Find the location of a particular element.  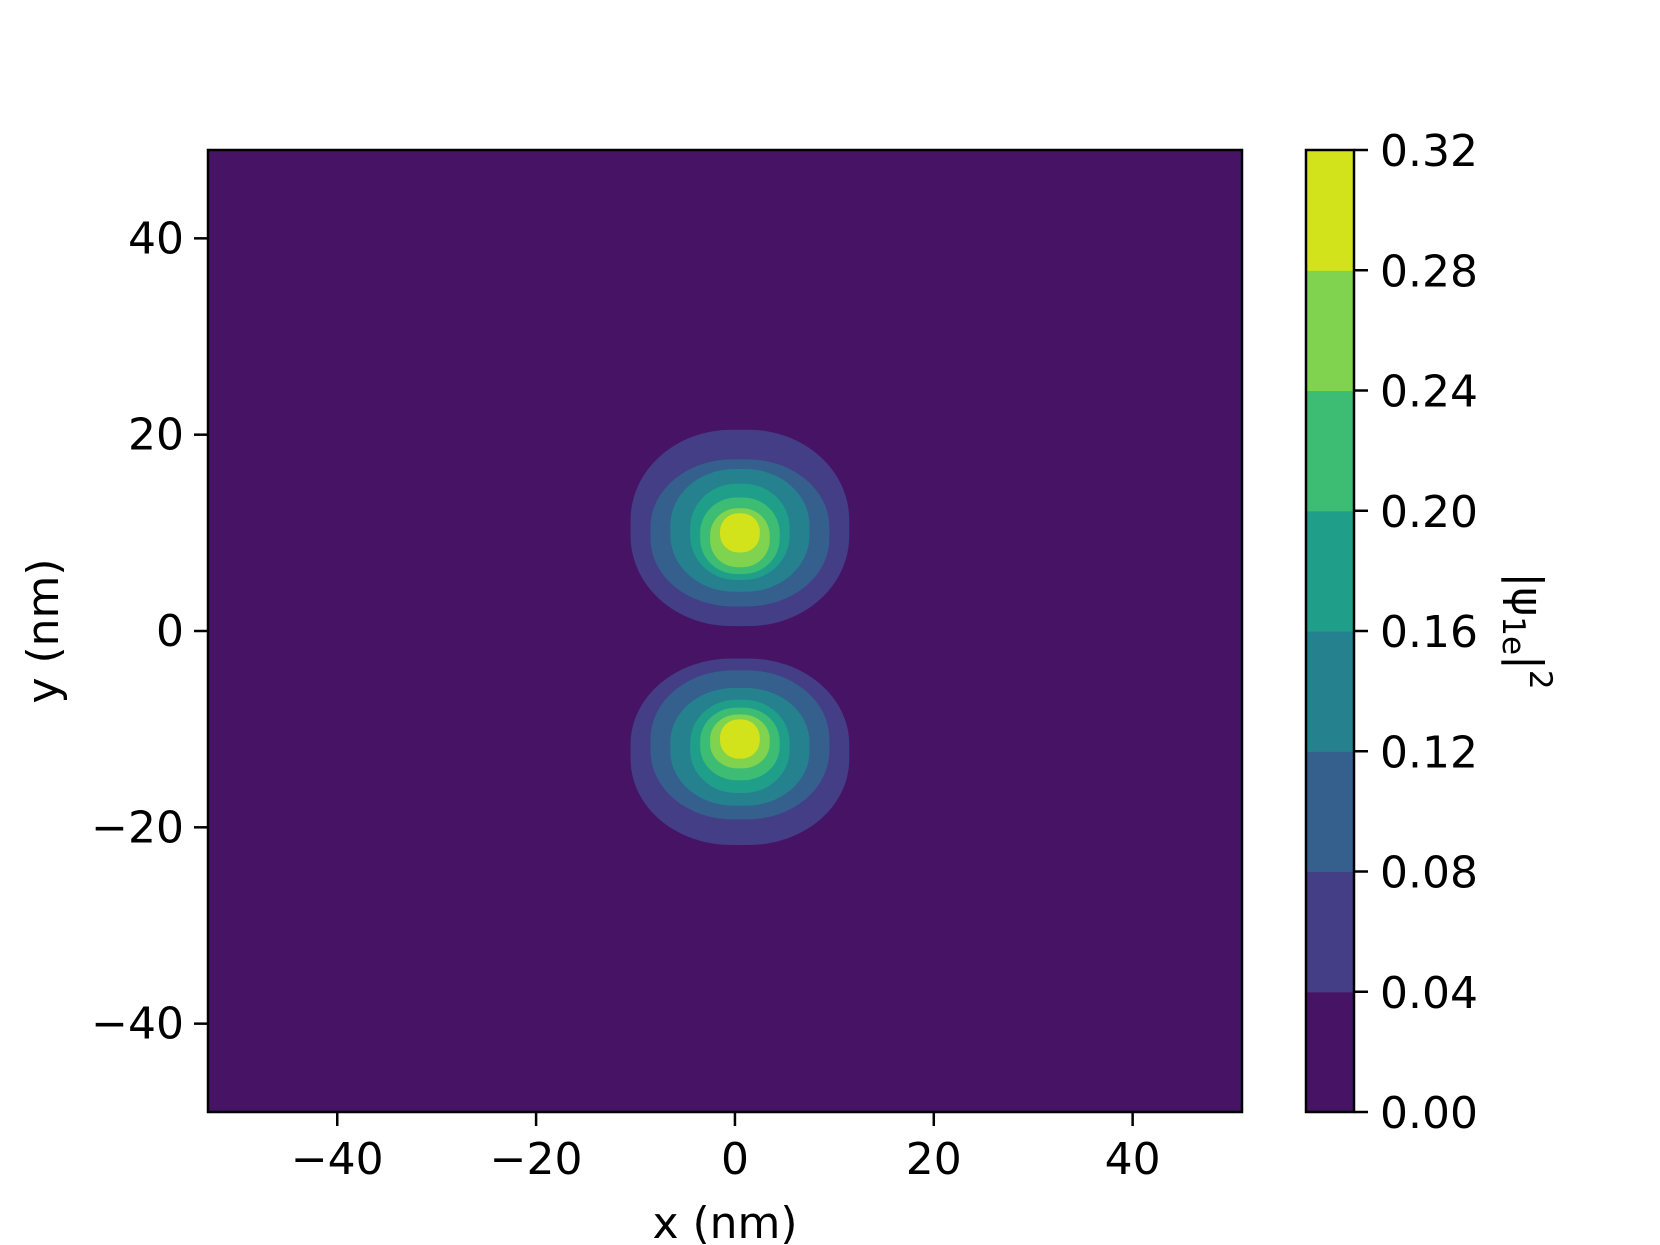

colorbar-label-superscript: 2 is located at coordinates (1540, 680).